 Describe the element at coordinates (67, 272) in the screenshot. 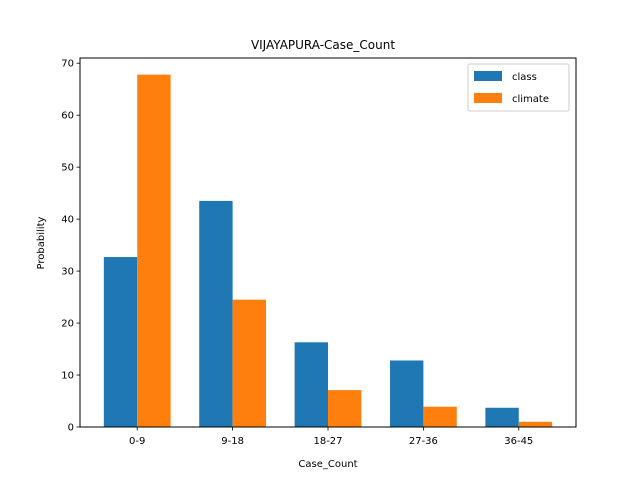

I see `y-tick-label: 30` at that location.